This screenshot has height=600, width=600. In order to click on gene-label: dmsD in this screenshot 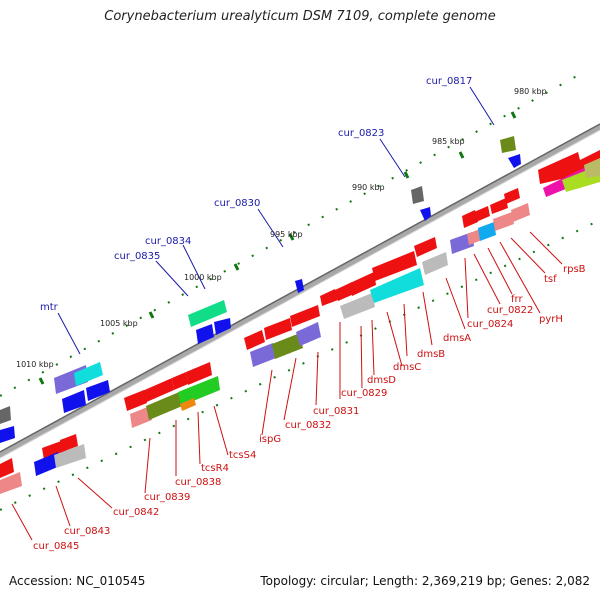, I will do `click(381, 380)`.